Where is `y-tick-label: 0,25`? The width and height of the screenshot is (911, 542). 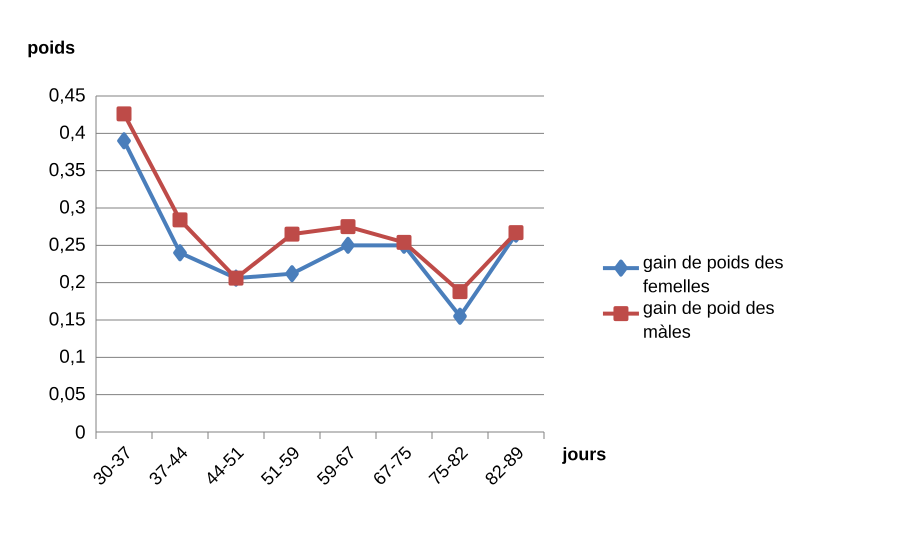
y-tick-label: 0,25 is located at coordinates (67, 246).